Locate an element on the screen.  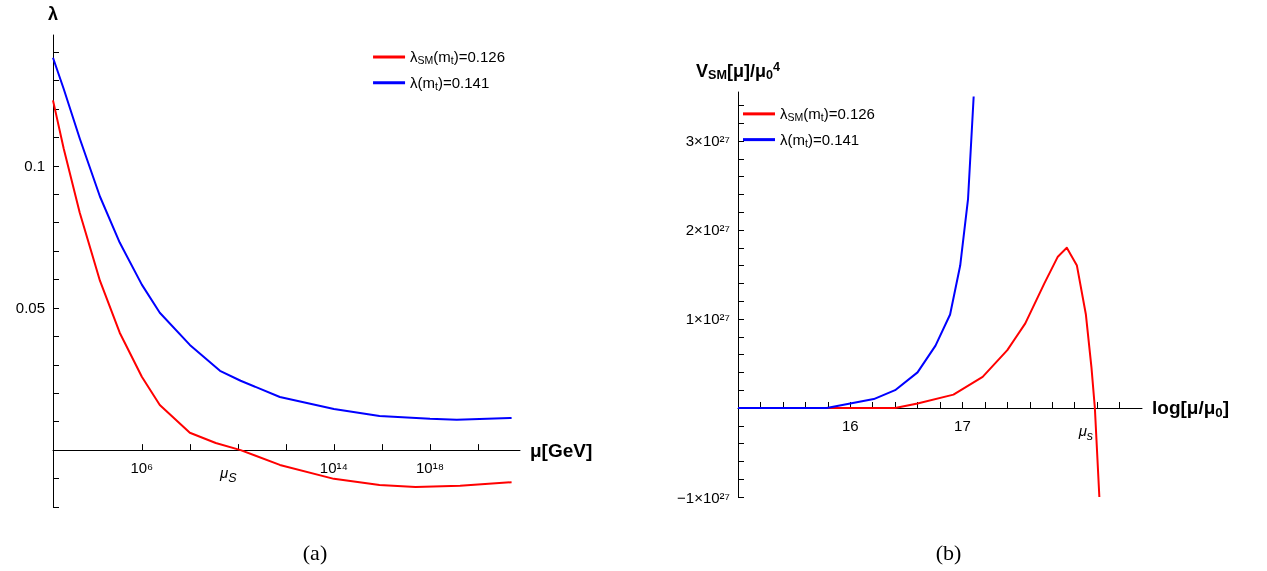
text: (a) is located at coordinates (315, 552).